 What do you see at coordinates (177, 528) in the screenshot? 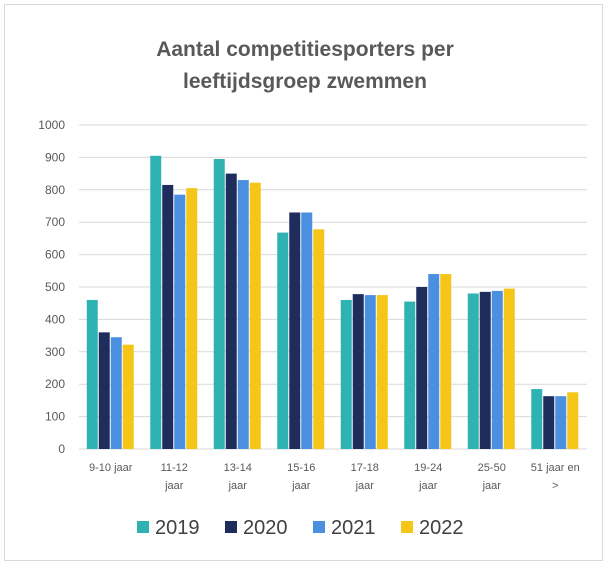
I see `legend-label: 2019` at bounding box center [177, 528].